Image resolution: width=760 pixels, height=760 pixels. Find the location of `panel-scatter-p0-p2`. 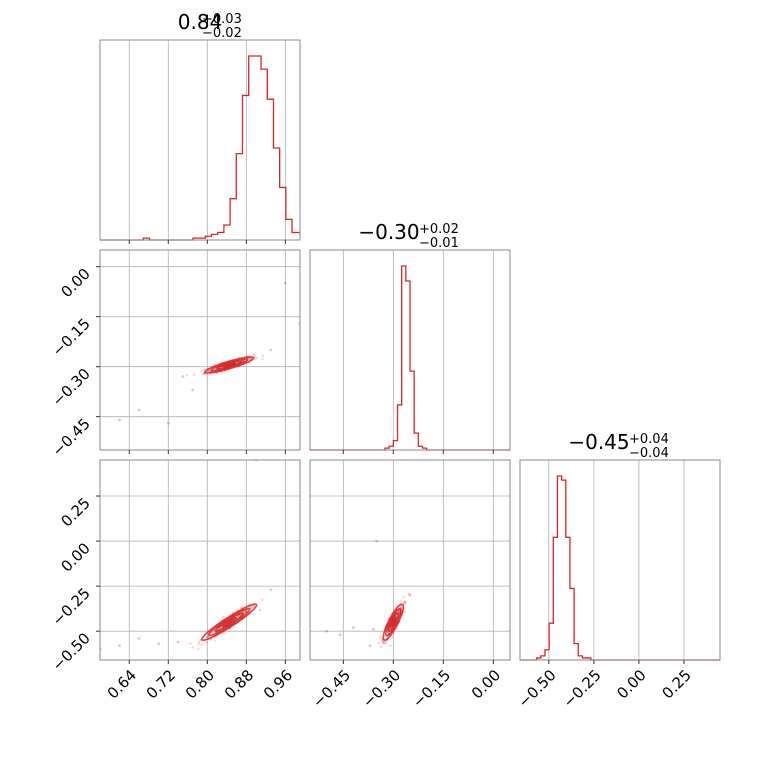

panel-scatter-p0-p2 is located at coordinates (198, 561).